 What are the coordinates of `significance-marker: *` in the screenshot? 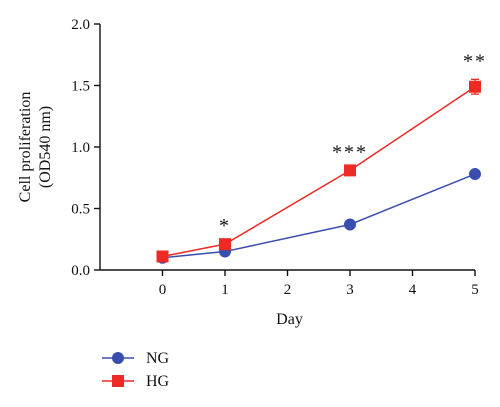 It's located at (225, 226).